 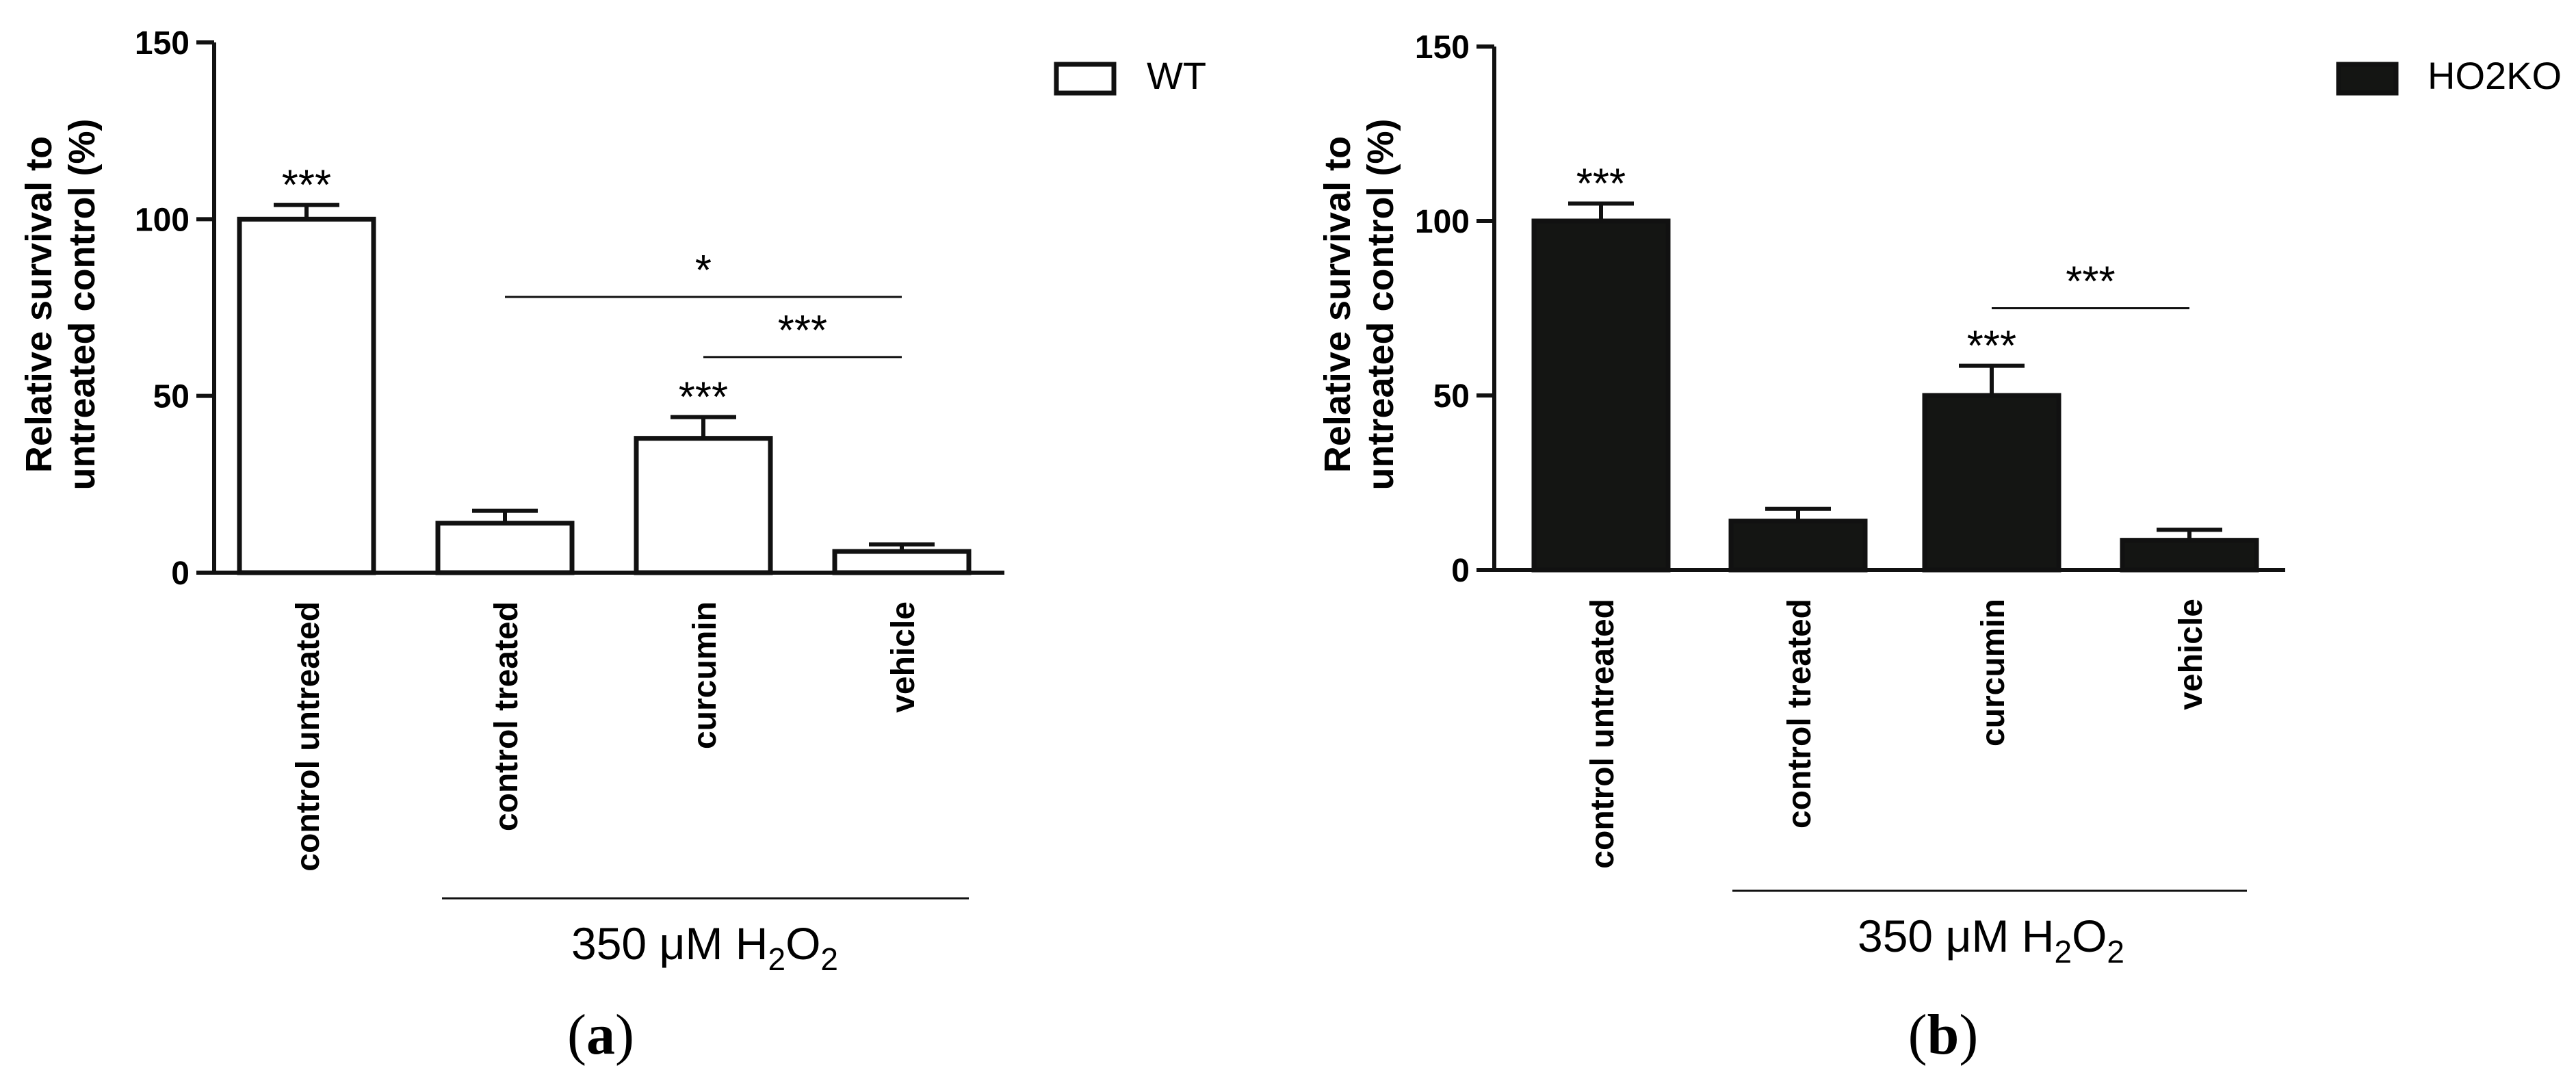 I want to click on panel-a-bar-control-untreated, so click(x=306, y=395).